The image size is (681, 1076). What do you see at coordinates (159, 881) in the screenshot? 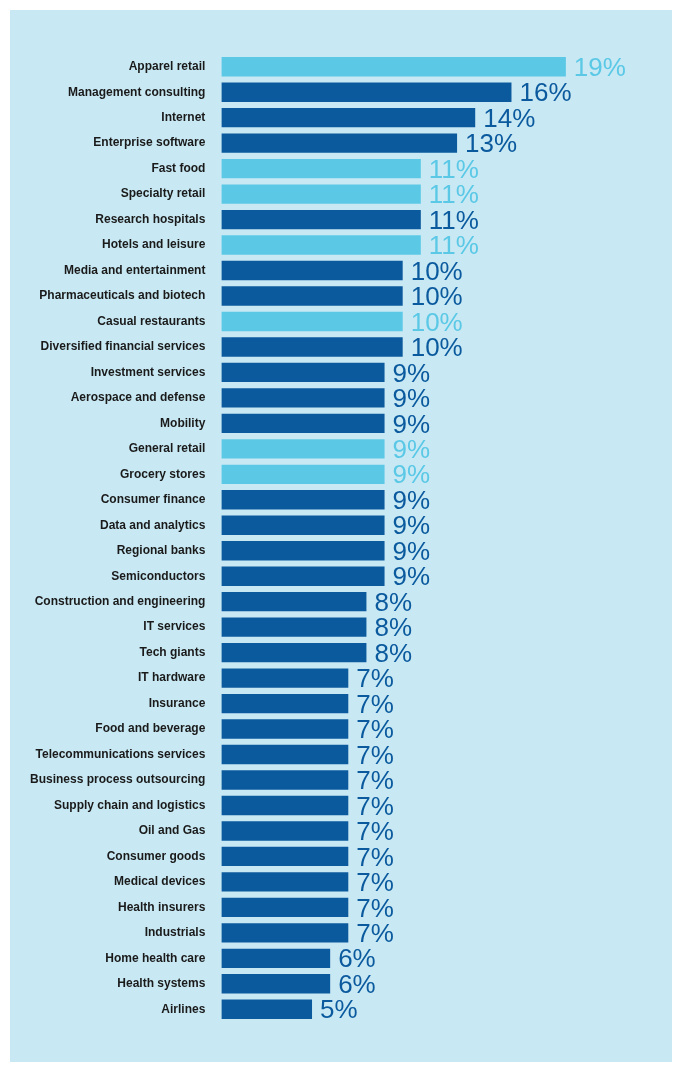
I see `y-tick-label: Medical devices` at bounding box center [159, 881].